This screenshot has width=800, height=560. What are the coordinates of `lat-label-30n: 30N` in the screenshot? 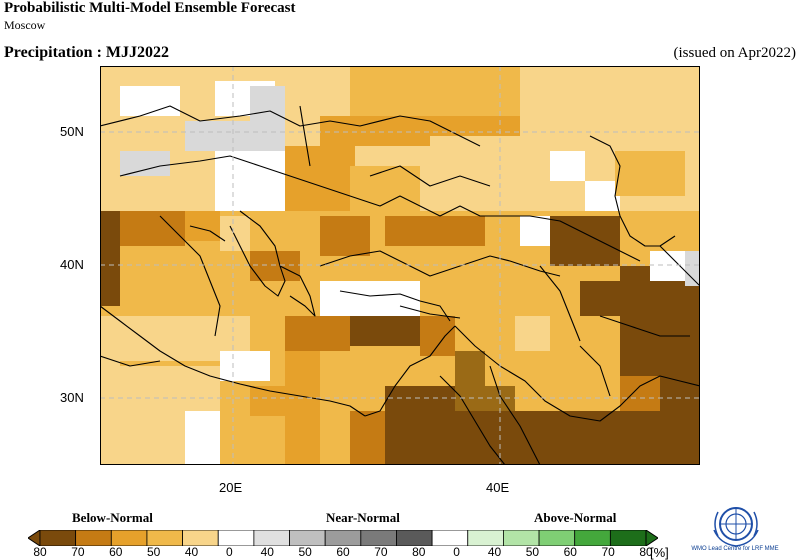 It's located at (72, 397).